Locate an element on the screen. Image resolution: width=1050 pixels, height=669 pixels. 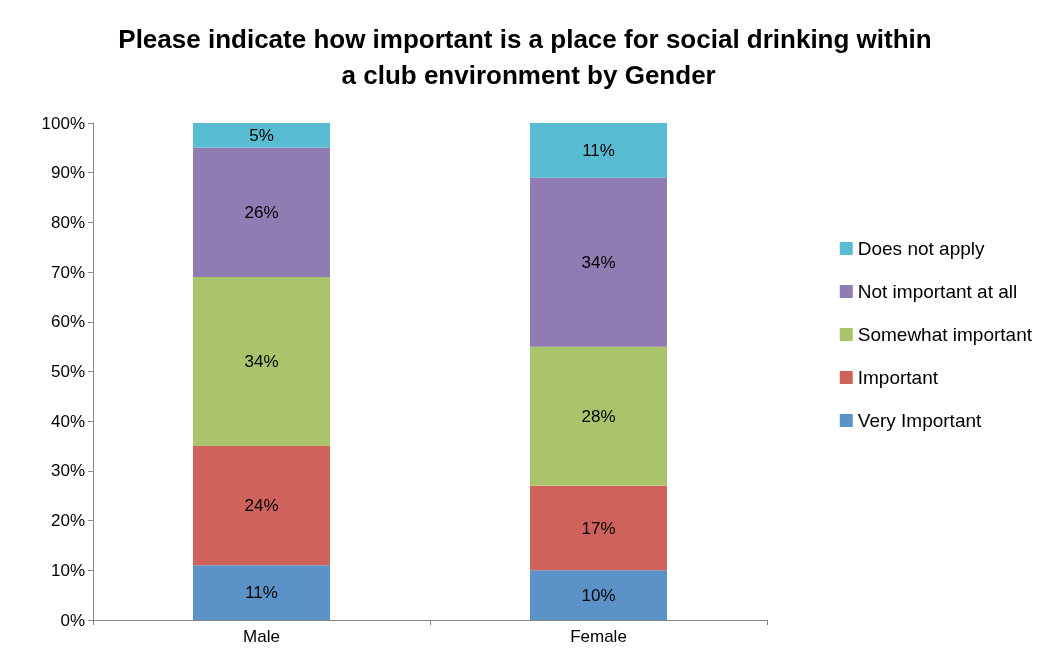
data-label: 26% is located at coordinates (261, 212).